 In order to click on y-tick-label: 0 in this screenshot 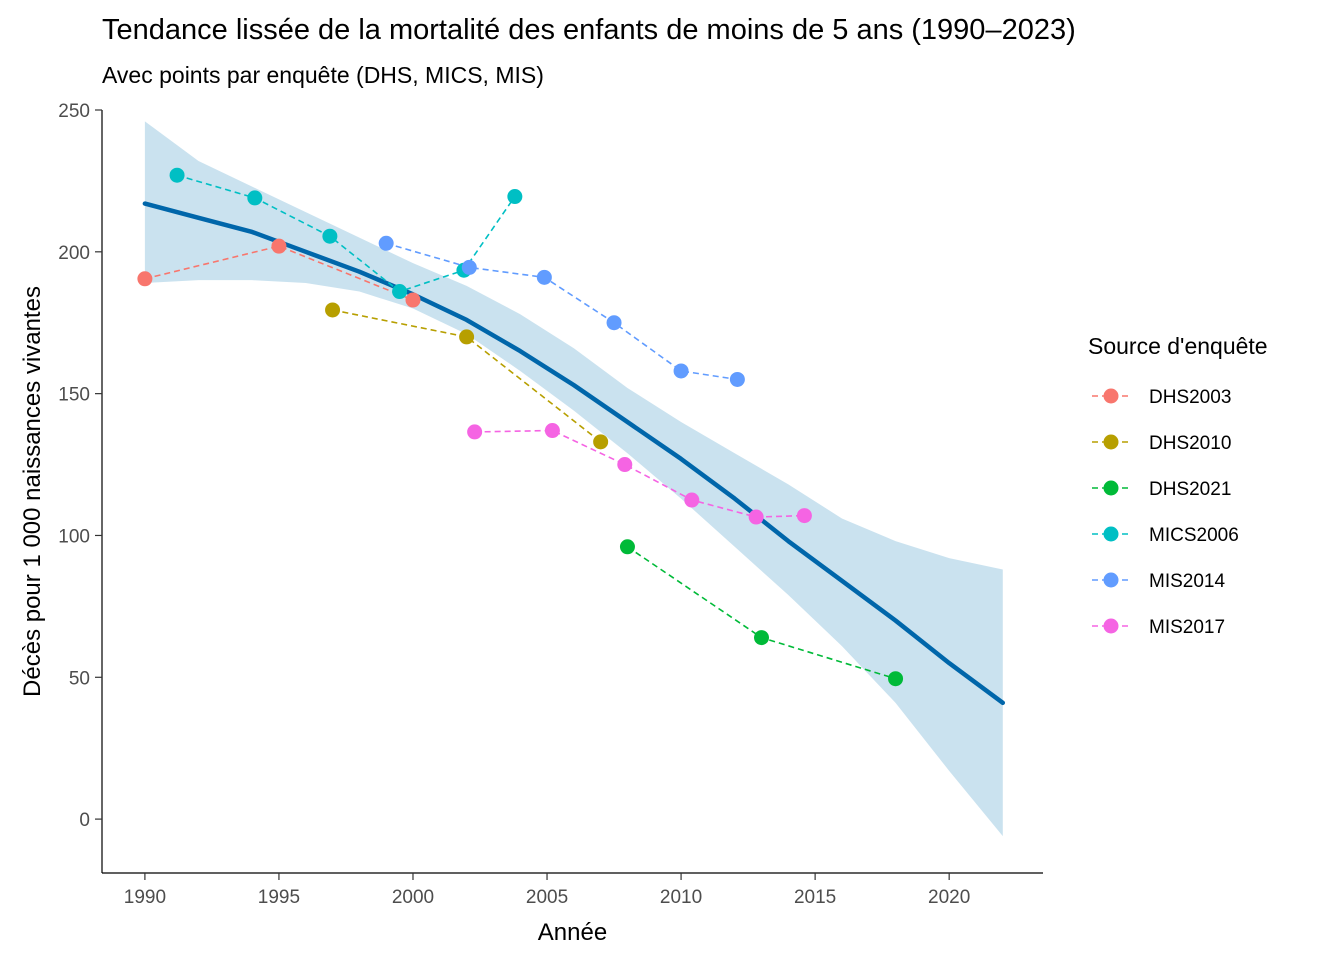, I will do `click(84, 820)`.